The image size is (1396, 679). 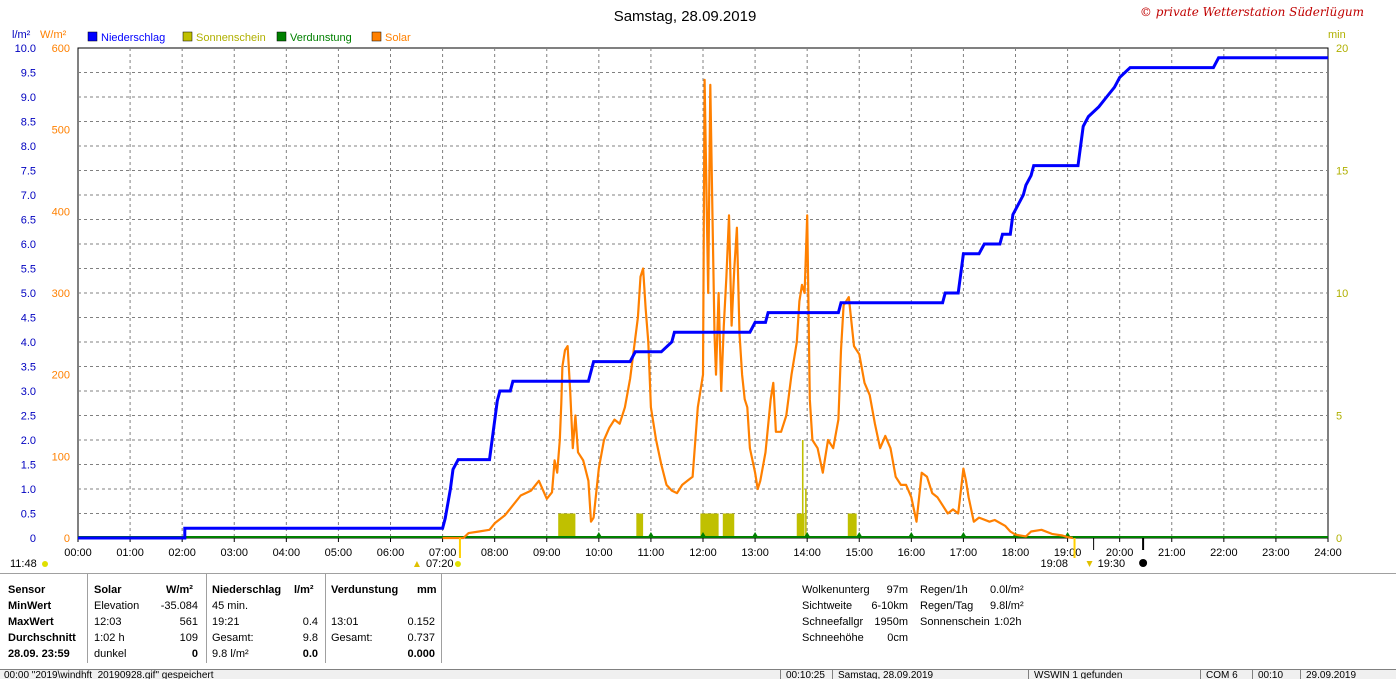 What do you see at coordinates (897, 590) in the screenshot?
I see `extra-value: 97m` at bounding box center [897, 590].